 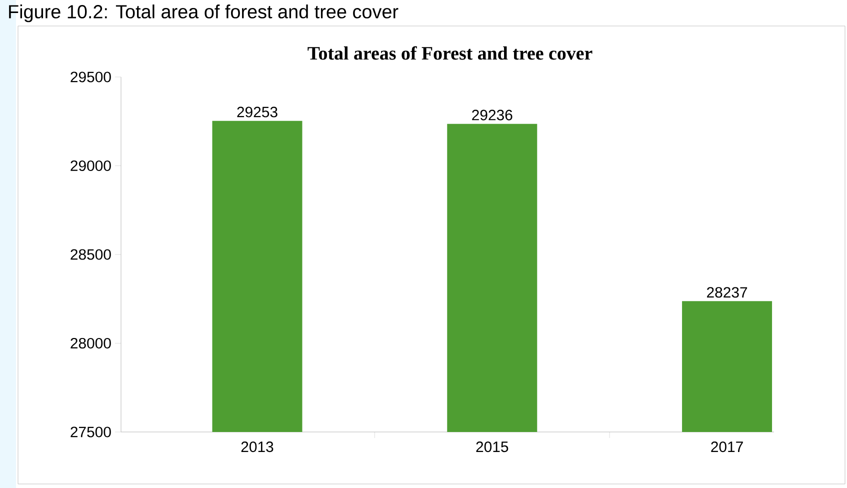 What do you see at coordinates (727, 447) in the screenshot?
I see `x-tick-label: 2017` at bounding box center [727, 447].